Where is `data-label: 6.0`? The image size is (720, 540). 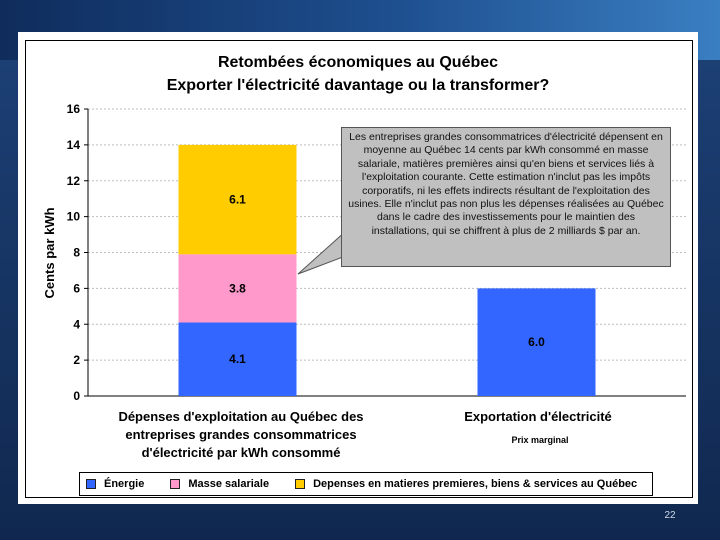 data-label: 6.0 is located at coordinates (536, 342).